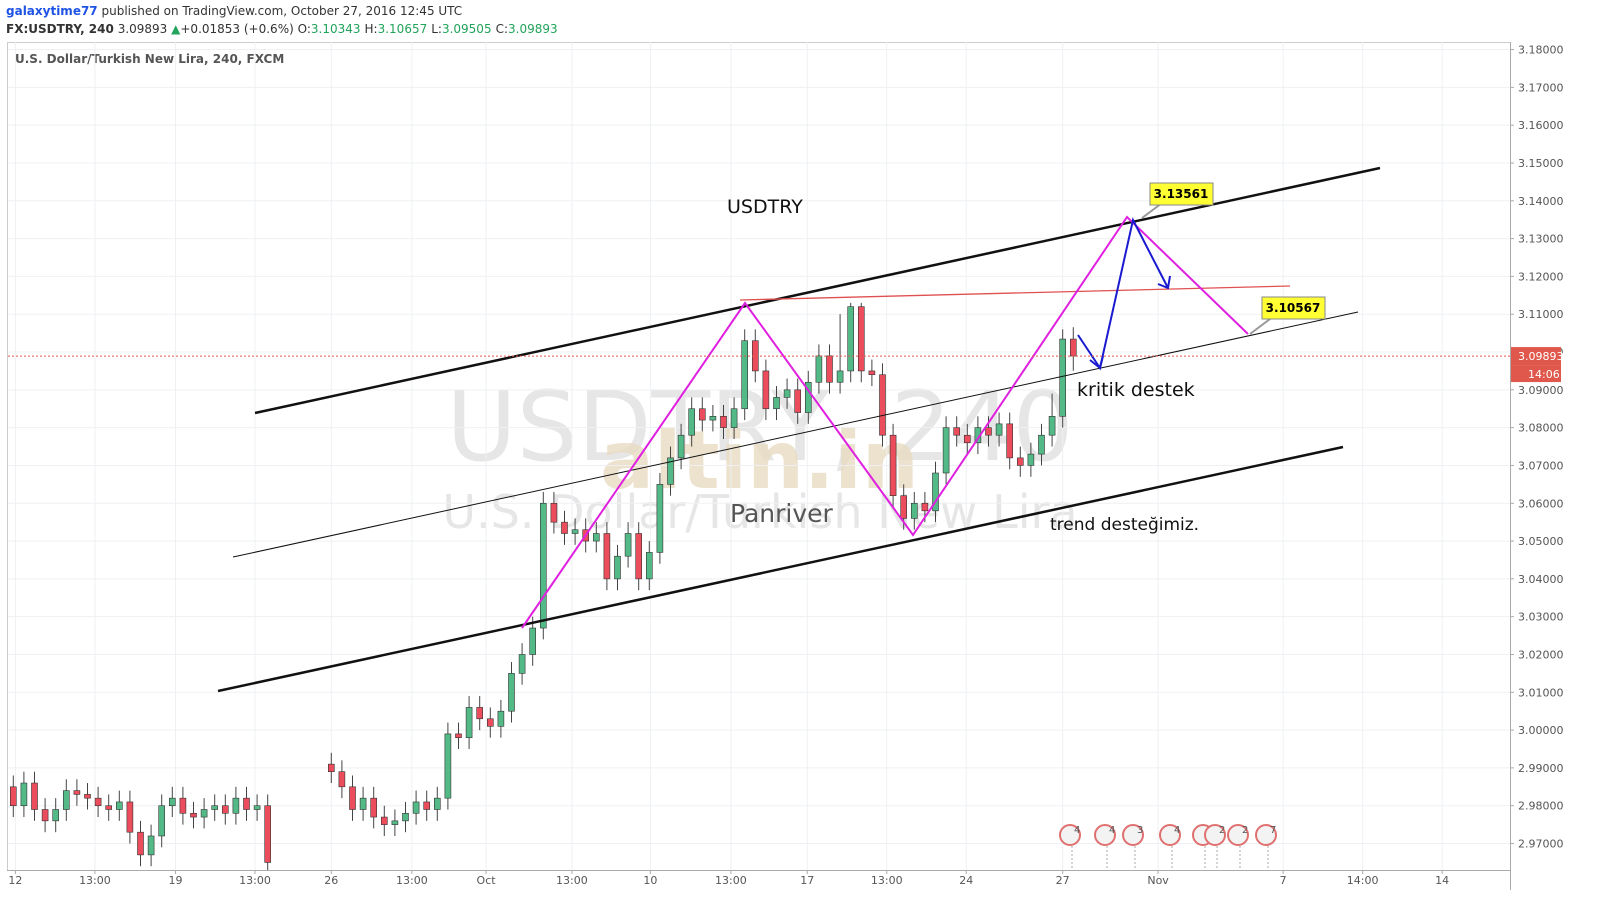 This screenshot has width=1603, height=915. Describe the element at coordinates (60, 29) in the screenshot. I see `symbol: FX:USDTRY, 240` at that location.